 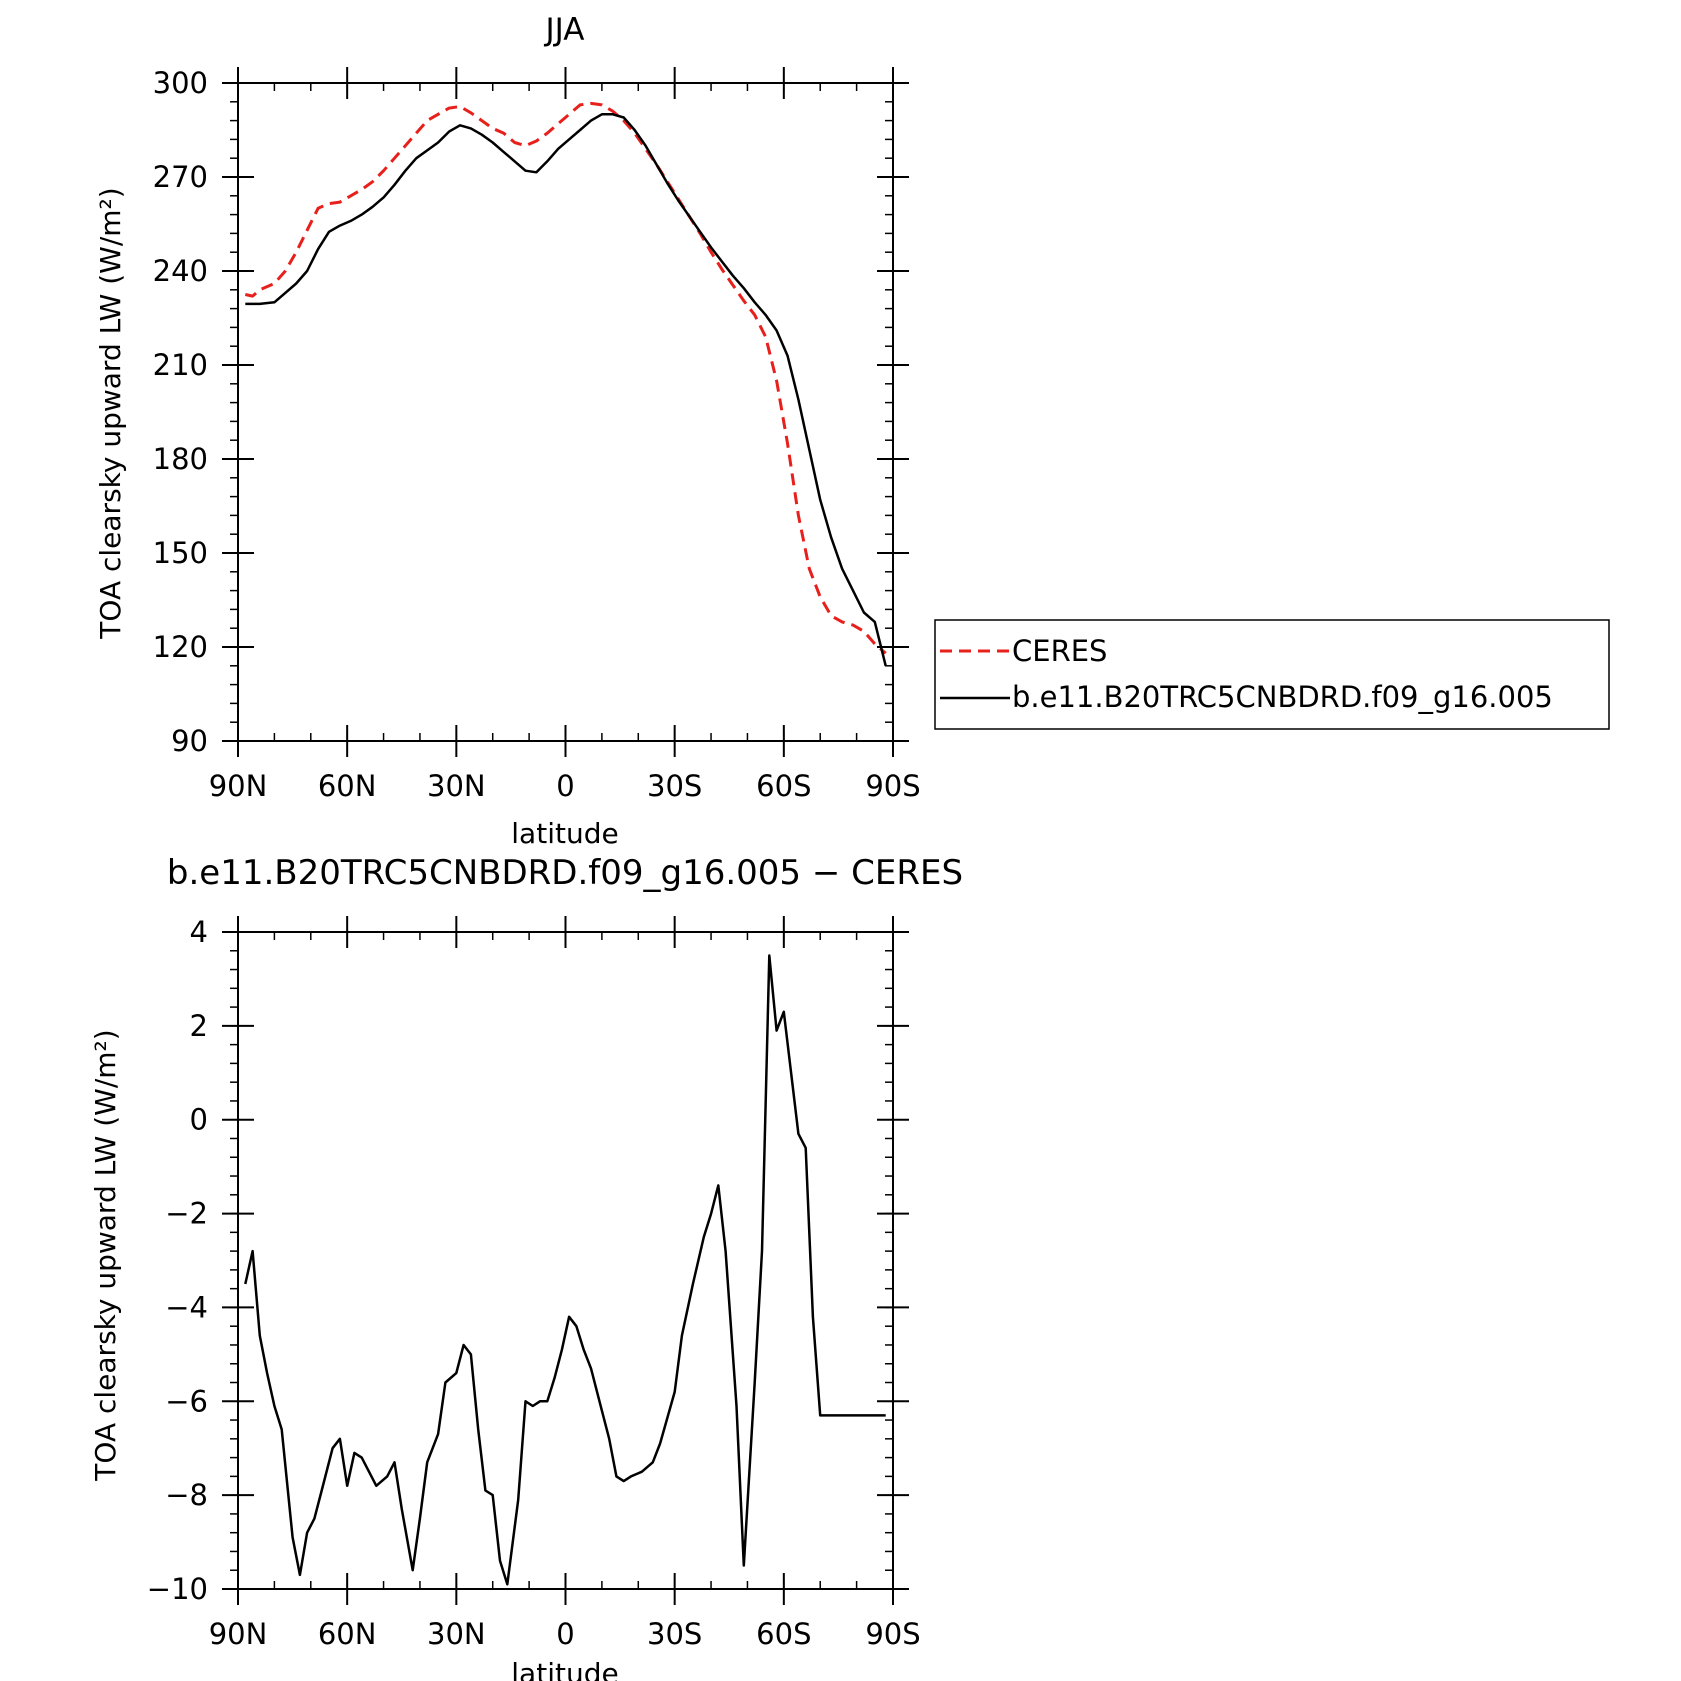 I want to click on legend-label-ceres: CERES, so click(x=1059, y=651).